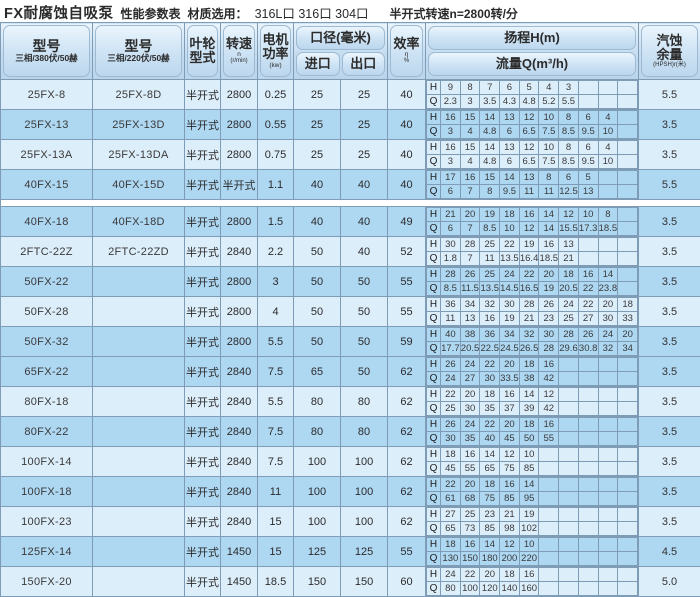  What do you see at coordinates (407, 185) in the screenshot?
I see `efficiency-cell: 40` at bounding box center [407, 185].